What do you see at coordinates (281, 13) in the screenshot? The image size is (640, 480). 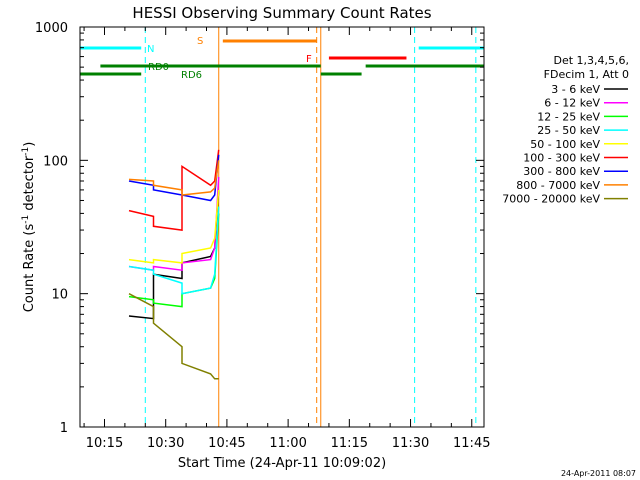 I see `chart-title: HESSI Observing Summary Count Rates` at bounding box center [281, 13].